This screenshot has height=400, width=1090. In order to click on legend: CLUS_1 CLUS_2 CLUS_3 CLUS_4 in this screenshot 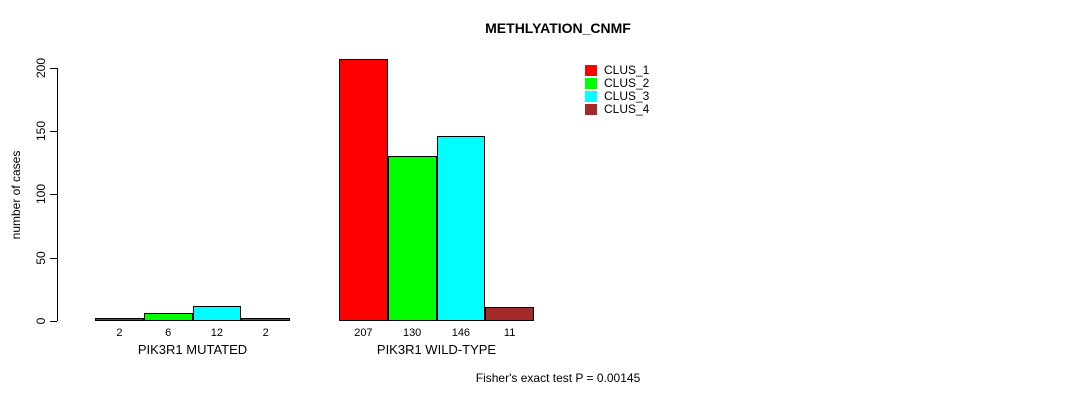, I will do `click(617, 90)`.